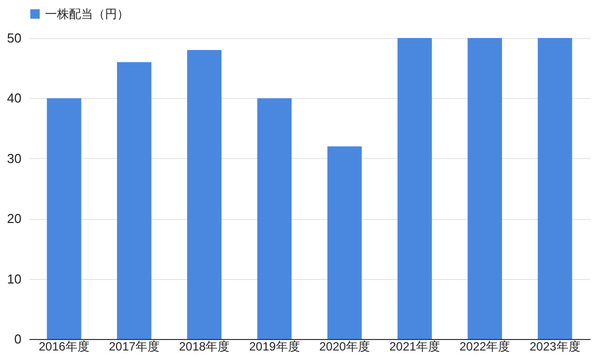  What do you see at coordinates (484, 347) in the screenshot?
I see `x-tick-label: 2022年度` at bounding box center [484, 347].